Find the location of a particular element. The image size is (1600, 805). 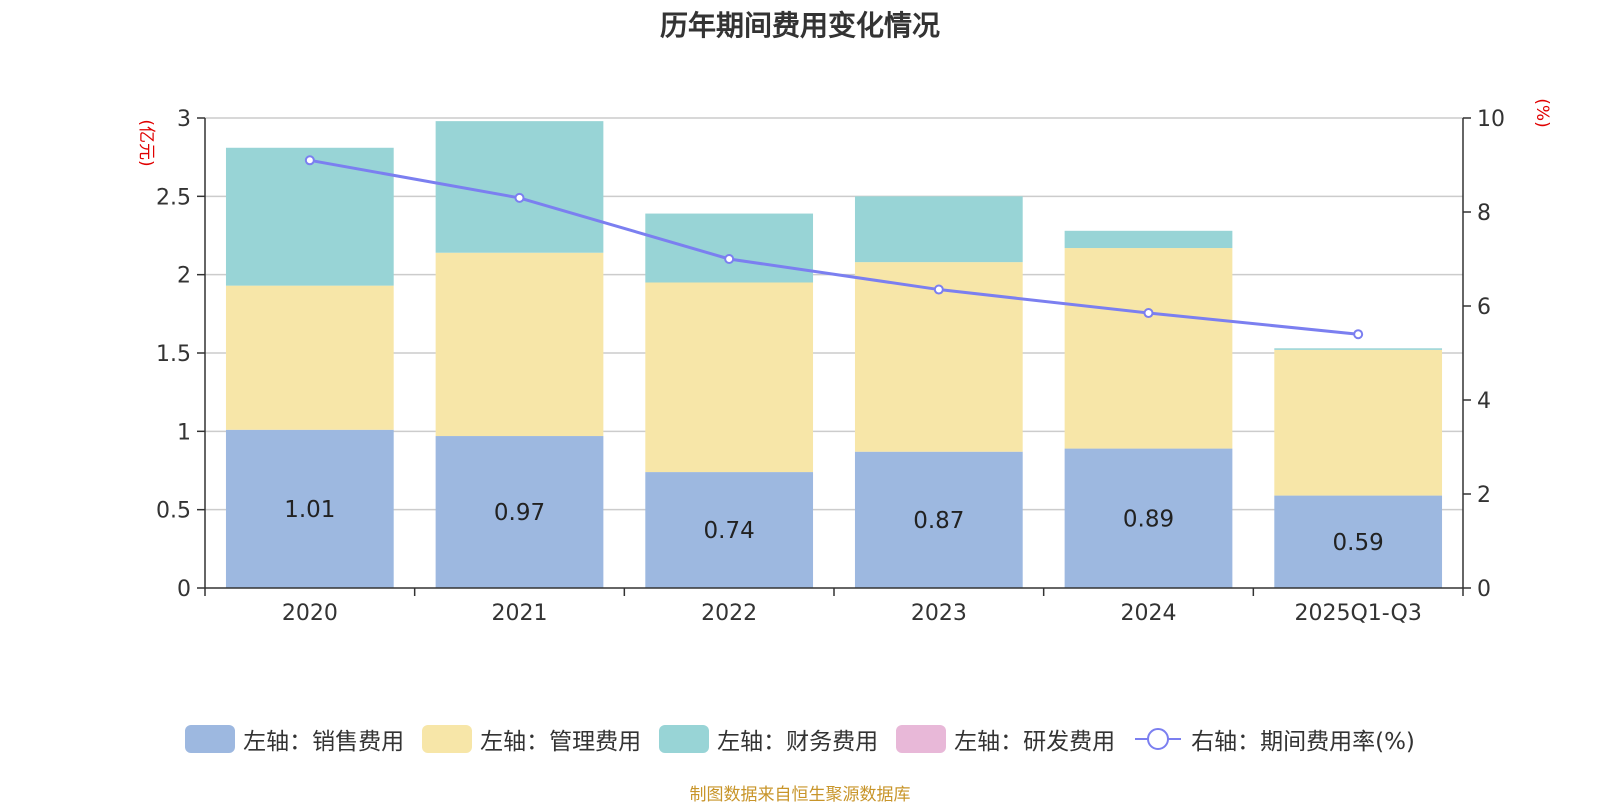

legend-swatch-admin is located at coordinates (447, 739).